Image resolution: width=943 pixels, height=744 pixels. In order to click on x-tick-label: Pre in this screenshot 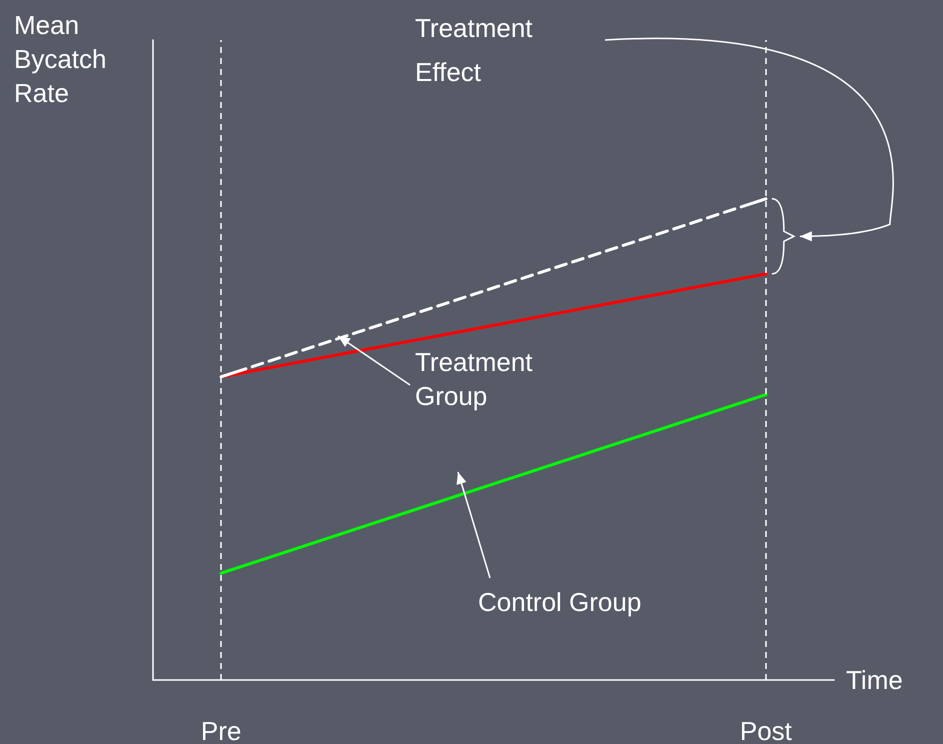, I will do `click(221, 730)`.